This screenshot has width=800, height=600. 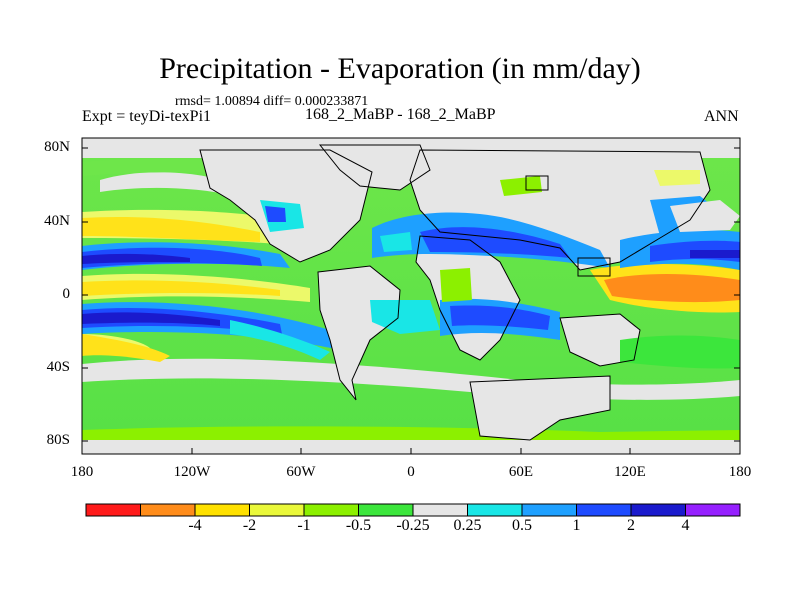 I want to click on indian-ocean-moist-core, so click(x=500, y=317).